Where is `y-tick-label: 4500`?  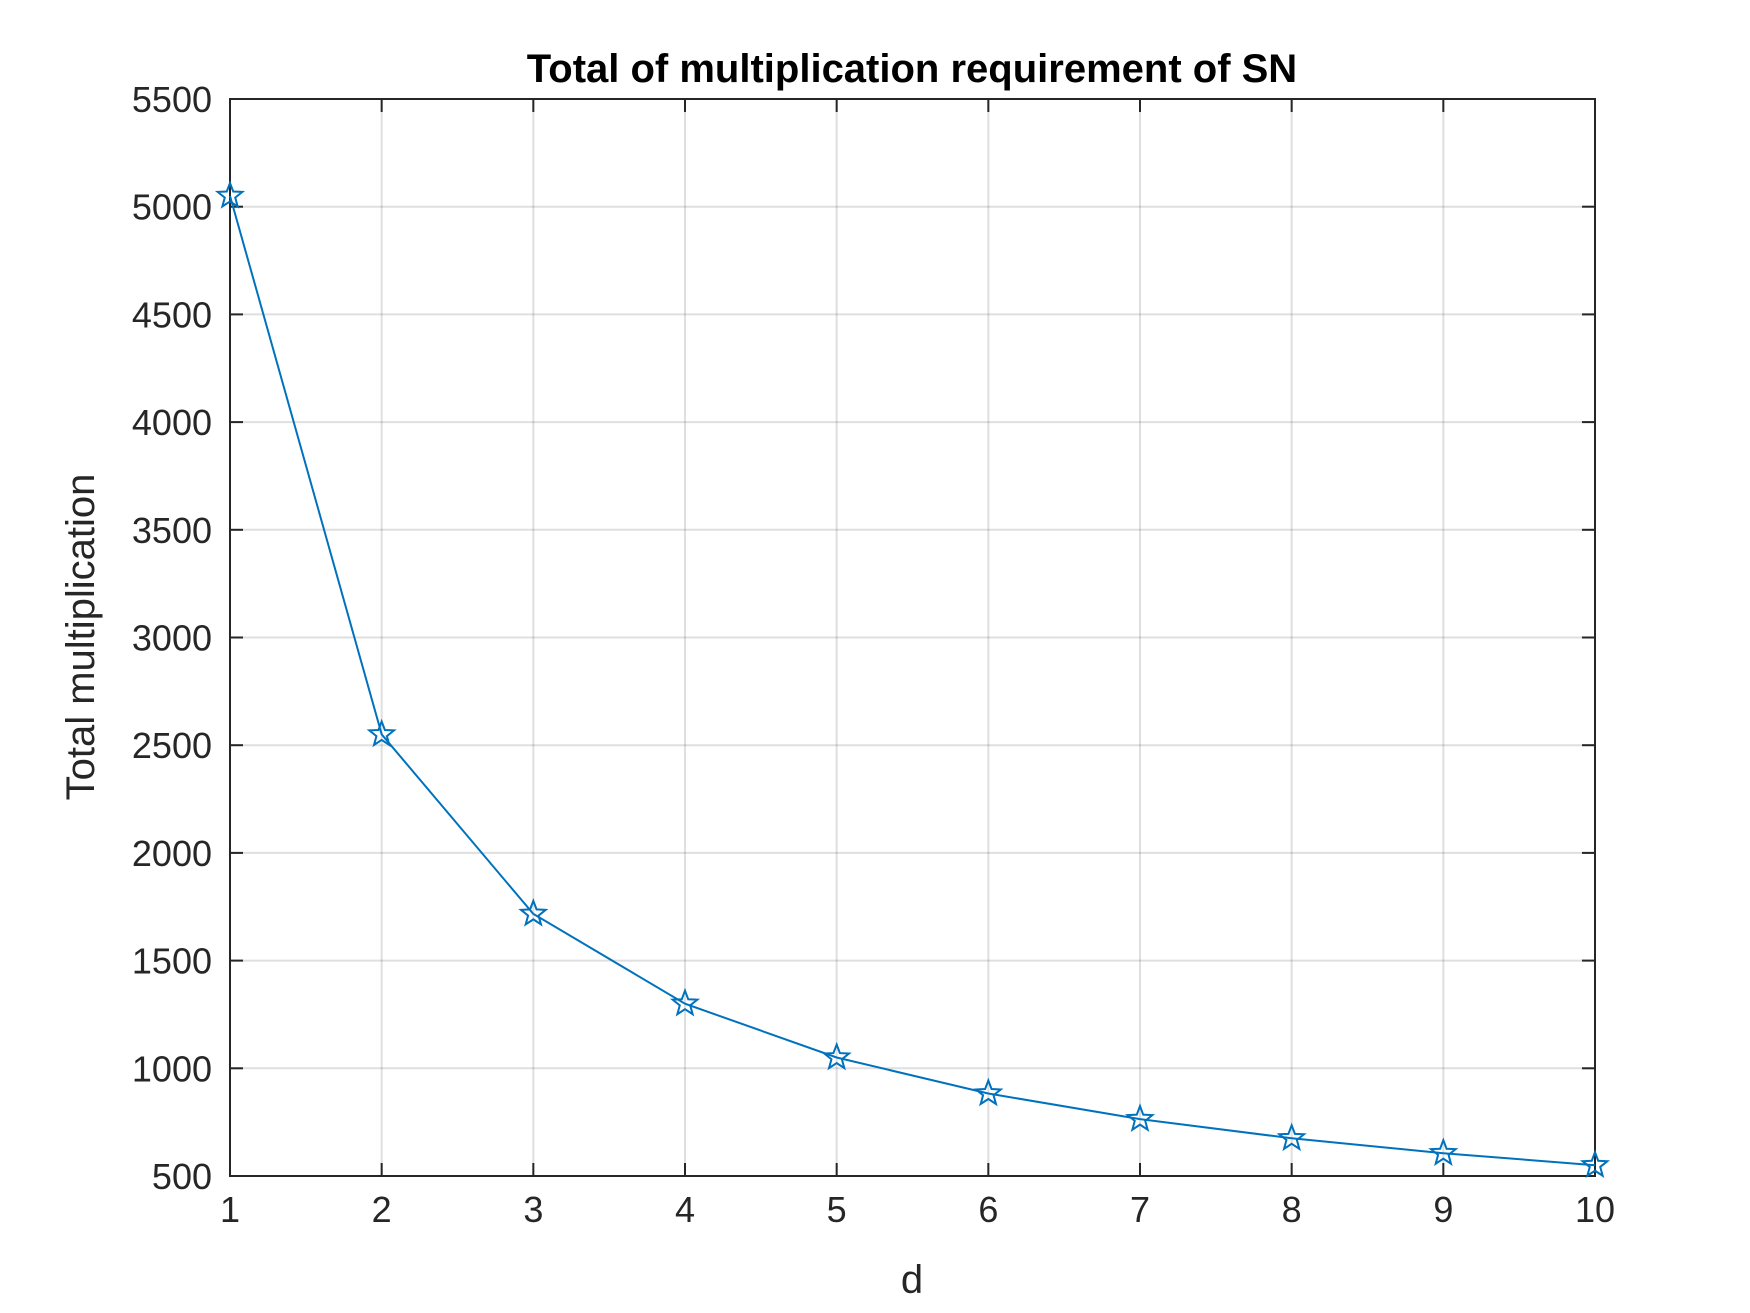
y-tick-label: 4500 is located at coordinates (172, 314).